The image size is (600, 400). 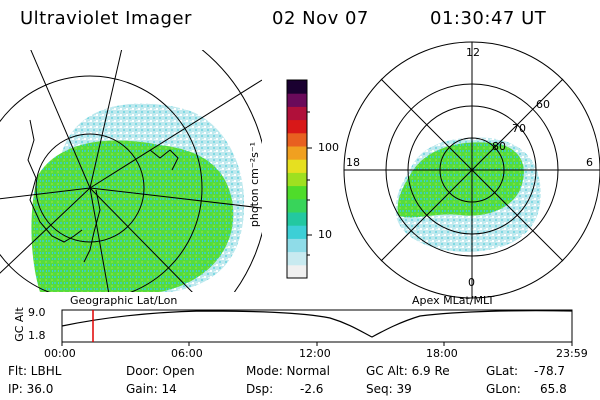 What do you see at coordinates (328, 147) in the screenshot?
I see `colorbar-tick-100: 100` at bounding box center [328, 147].